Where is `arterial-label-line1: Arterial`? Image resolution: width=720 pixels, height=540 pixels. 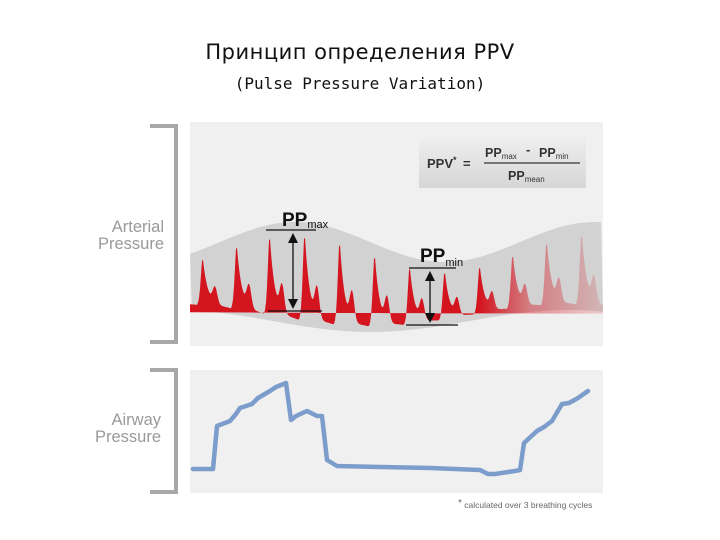 arterial-label-line1: Arterial is located at coordinates (137, 227).